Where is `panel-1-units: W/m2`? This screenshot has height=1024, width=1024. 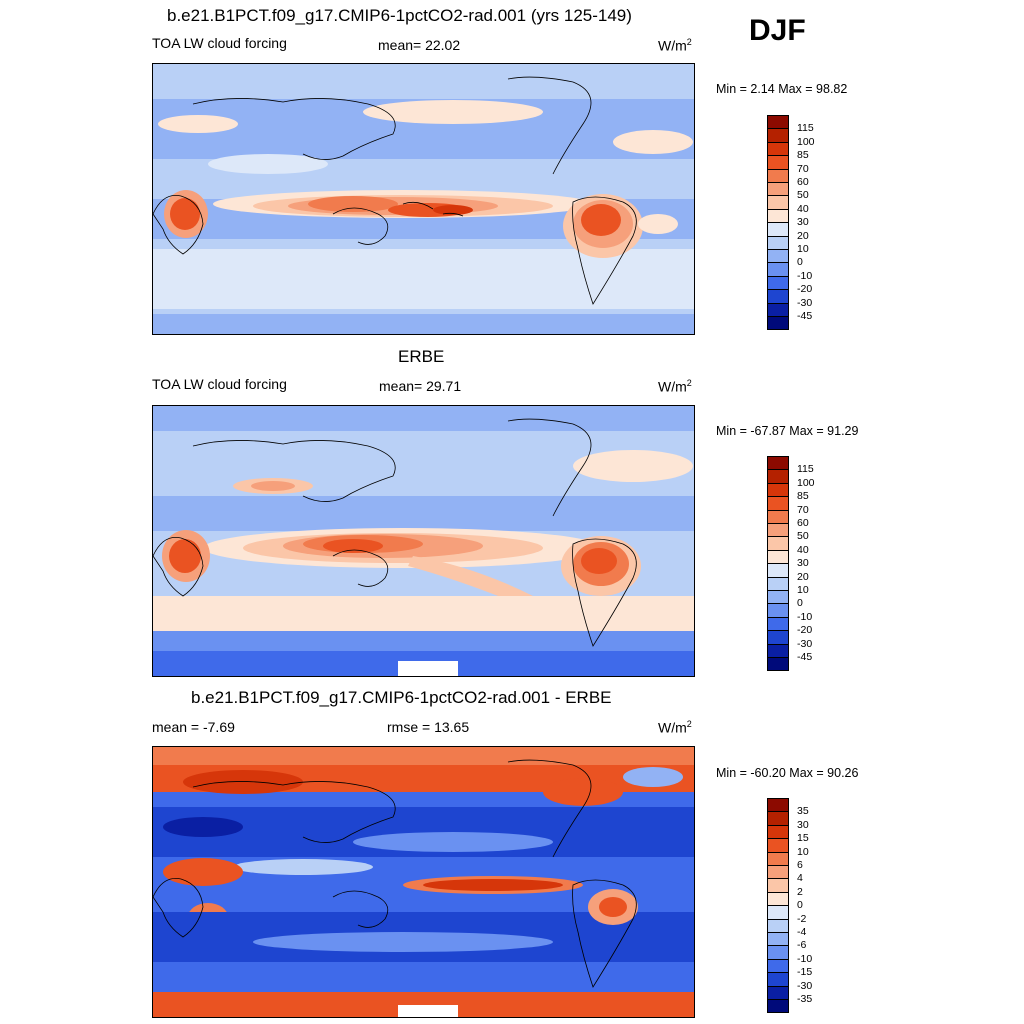
panel-1-units: W/m2 is located at coordinates (675, 45).